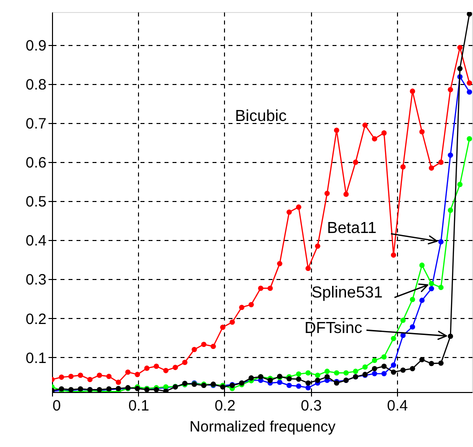 The width and height of the screenshot is (473, 447). What do you see at coordinates (36, 163) in the screenshot?
I see `y-tick-label: 0.6` at bounding box center [36, 163].